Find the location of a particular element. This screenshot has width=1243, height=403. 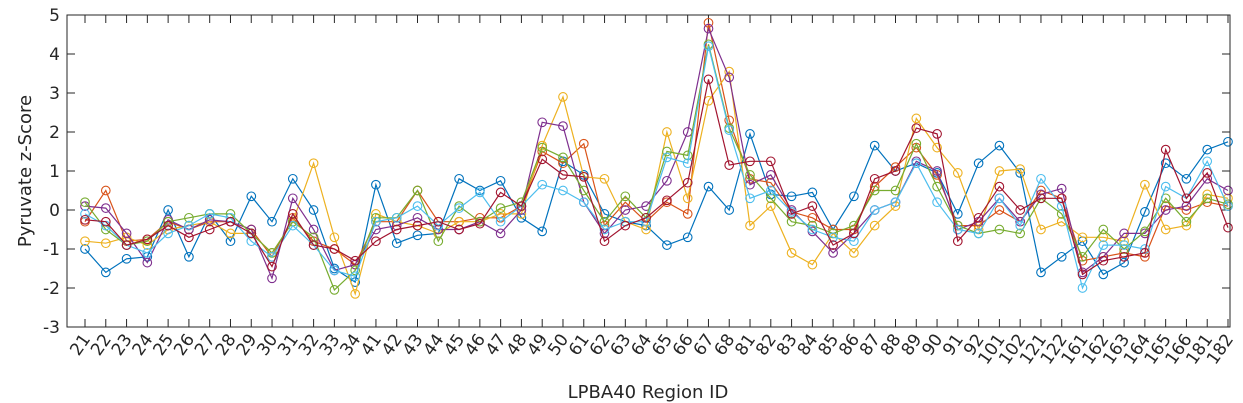

y-tick-label: 0 is located at coordinates (54, 211).